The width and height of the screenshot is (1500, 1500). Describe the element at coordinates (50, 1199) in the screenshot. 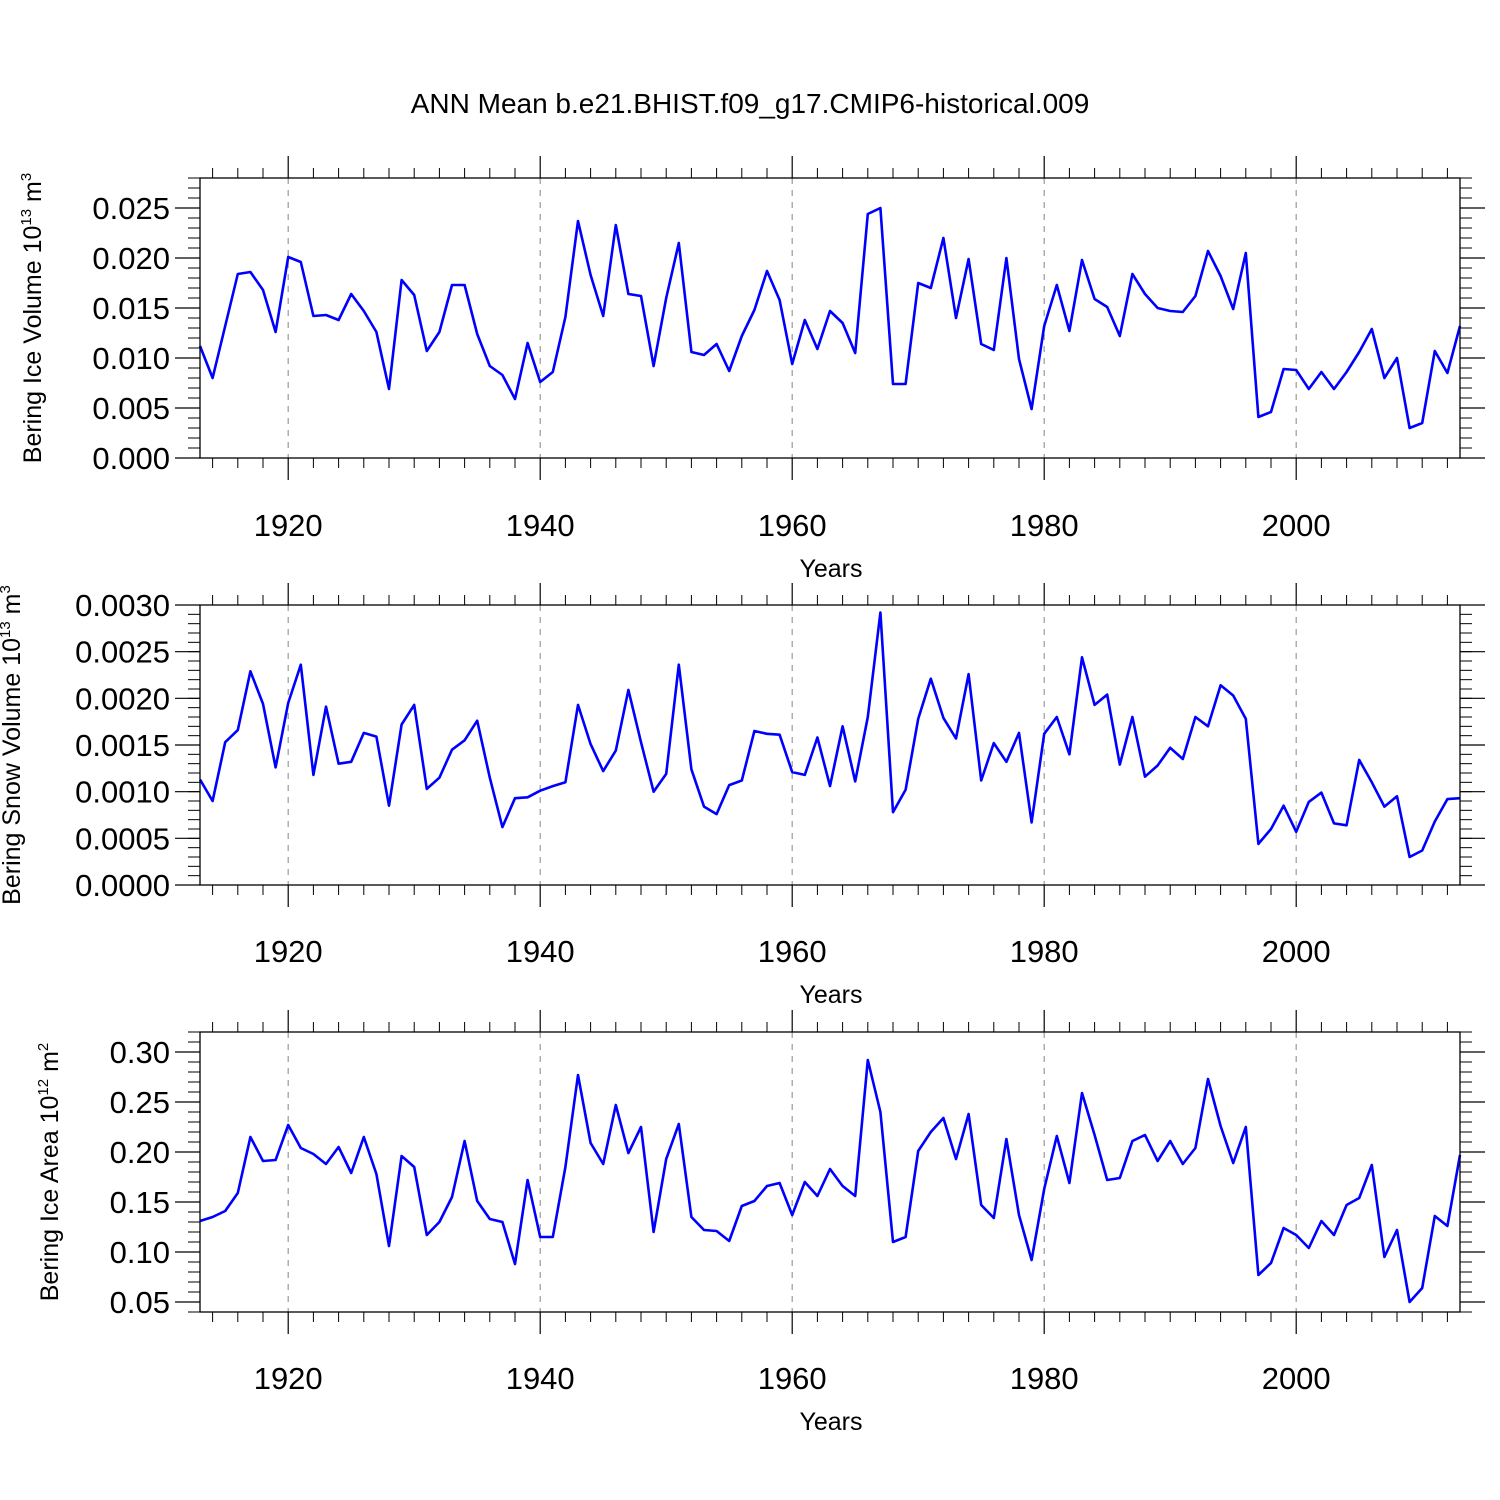

I see `y-axis-title-text: Bering Ice Area 10` at that location.